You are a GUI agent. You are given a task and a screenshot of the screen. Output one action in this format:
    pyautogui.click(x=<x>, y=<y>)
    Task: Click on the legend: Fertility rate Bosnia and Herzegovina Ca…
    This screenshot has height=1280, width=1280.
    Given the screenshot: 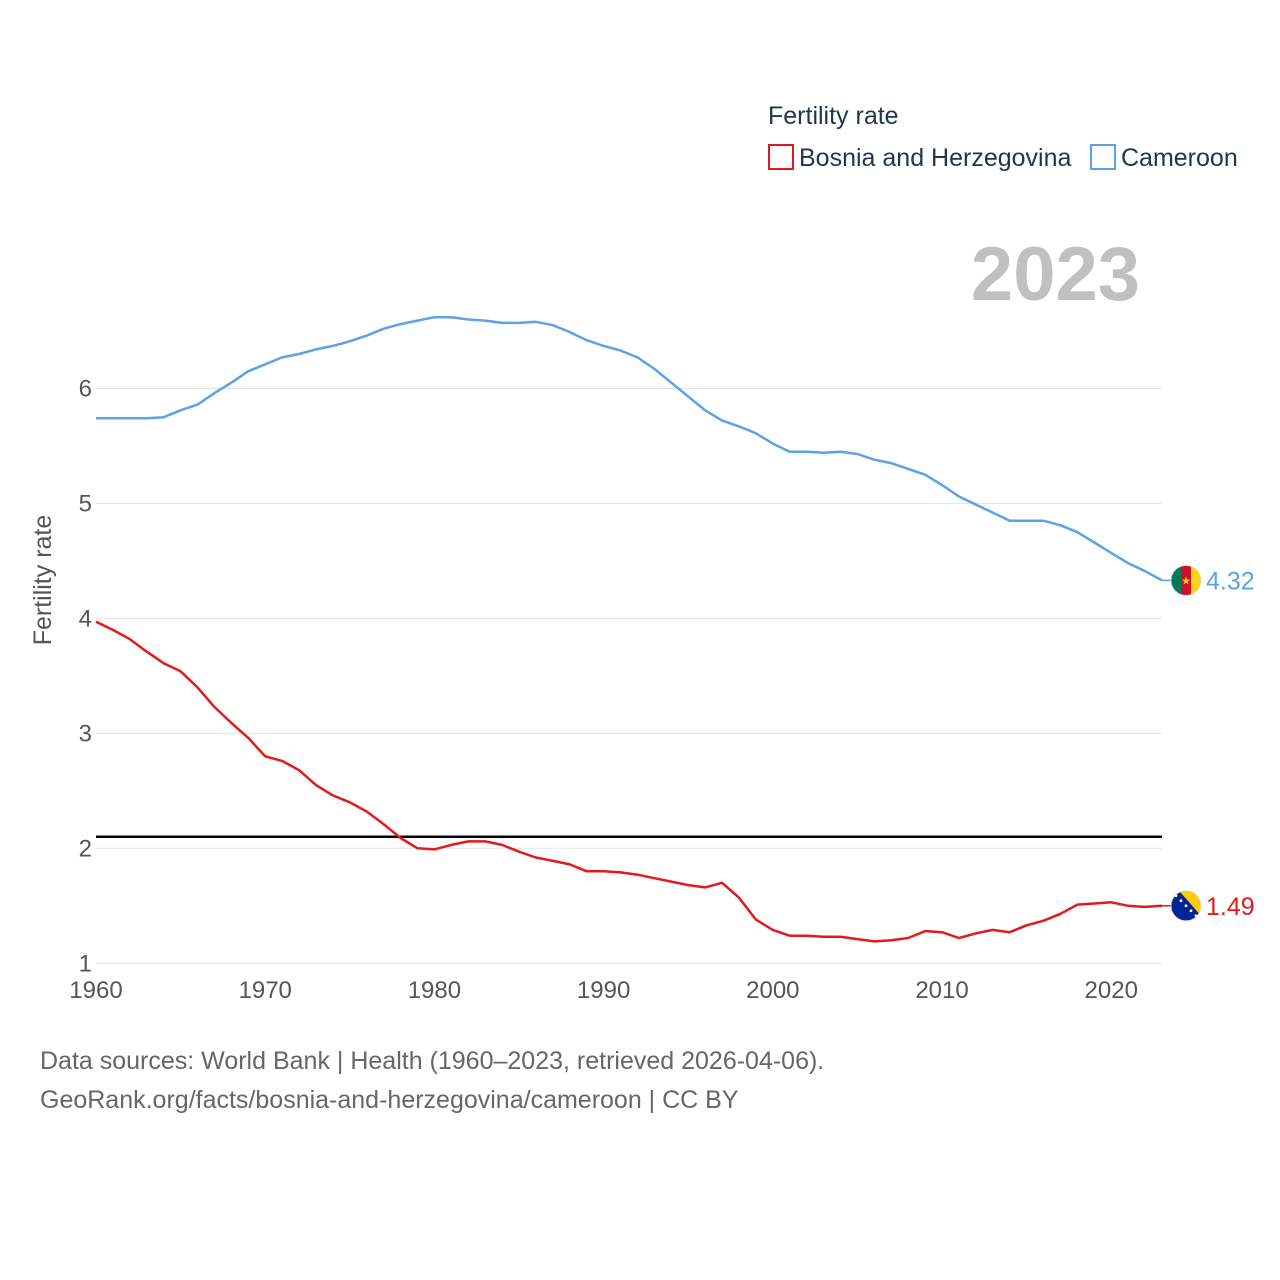 What is the action you would take?
    pyautogui.click(x=1003, y=137)
    